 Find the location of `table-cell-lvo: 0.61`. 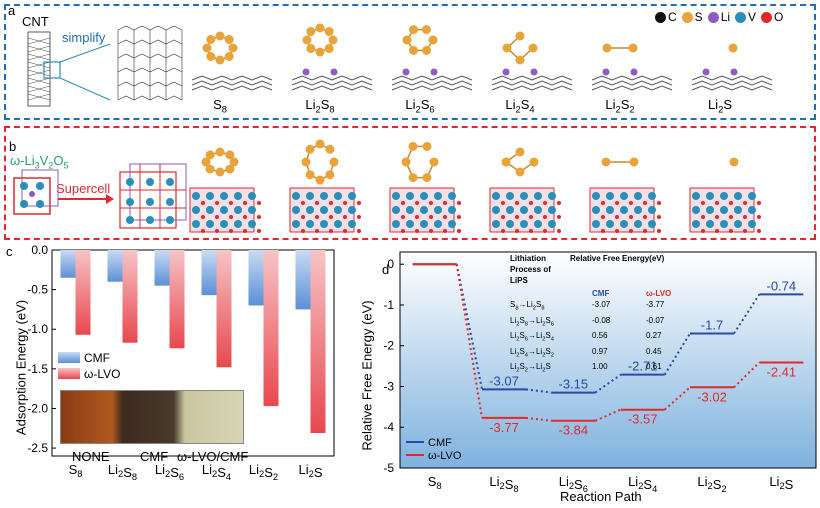

table-cell-lvo: 0.61 is located at coordinates (654, 367).